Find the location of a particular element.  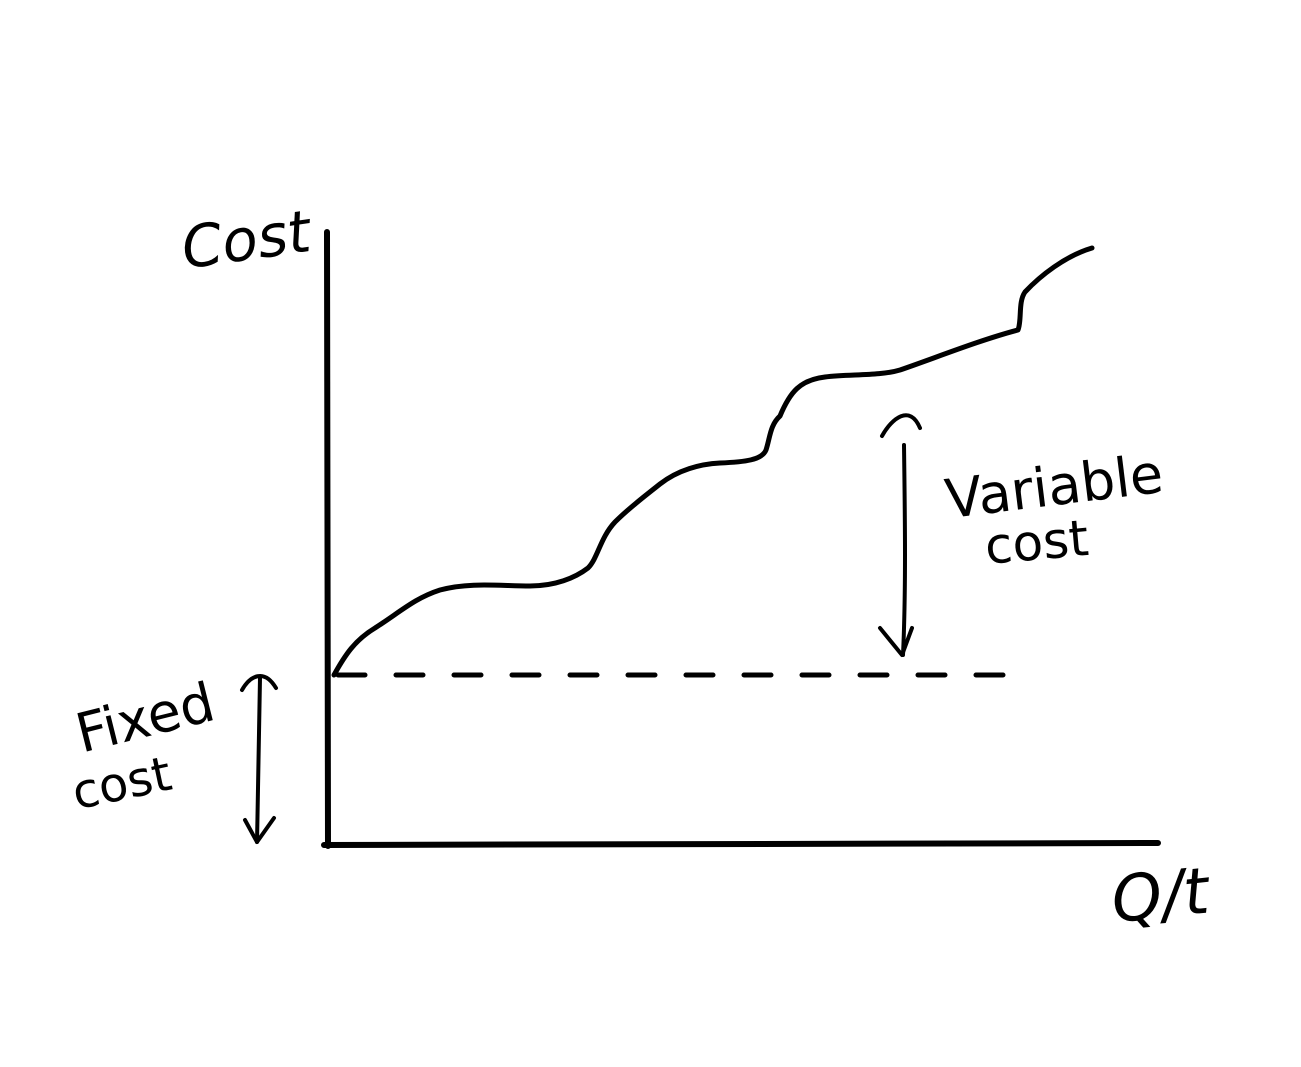

variable-cost-arrow is located at coordinates (900, 535).